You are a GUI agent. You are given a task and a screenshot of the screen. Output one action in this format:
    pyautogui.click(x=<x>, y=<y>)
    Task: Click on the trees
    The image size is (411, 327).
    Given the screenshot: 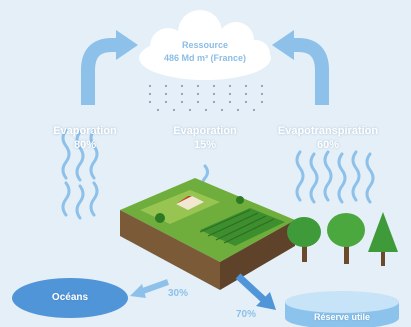 What is the action you would take?
    pyautogui.click(x=342, y=239)
    